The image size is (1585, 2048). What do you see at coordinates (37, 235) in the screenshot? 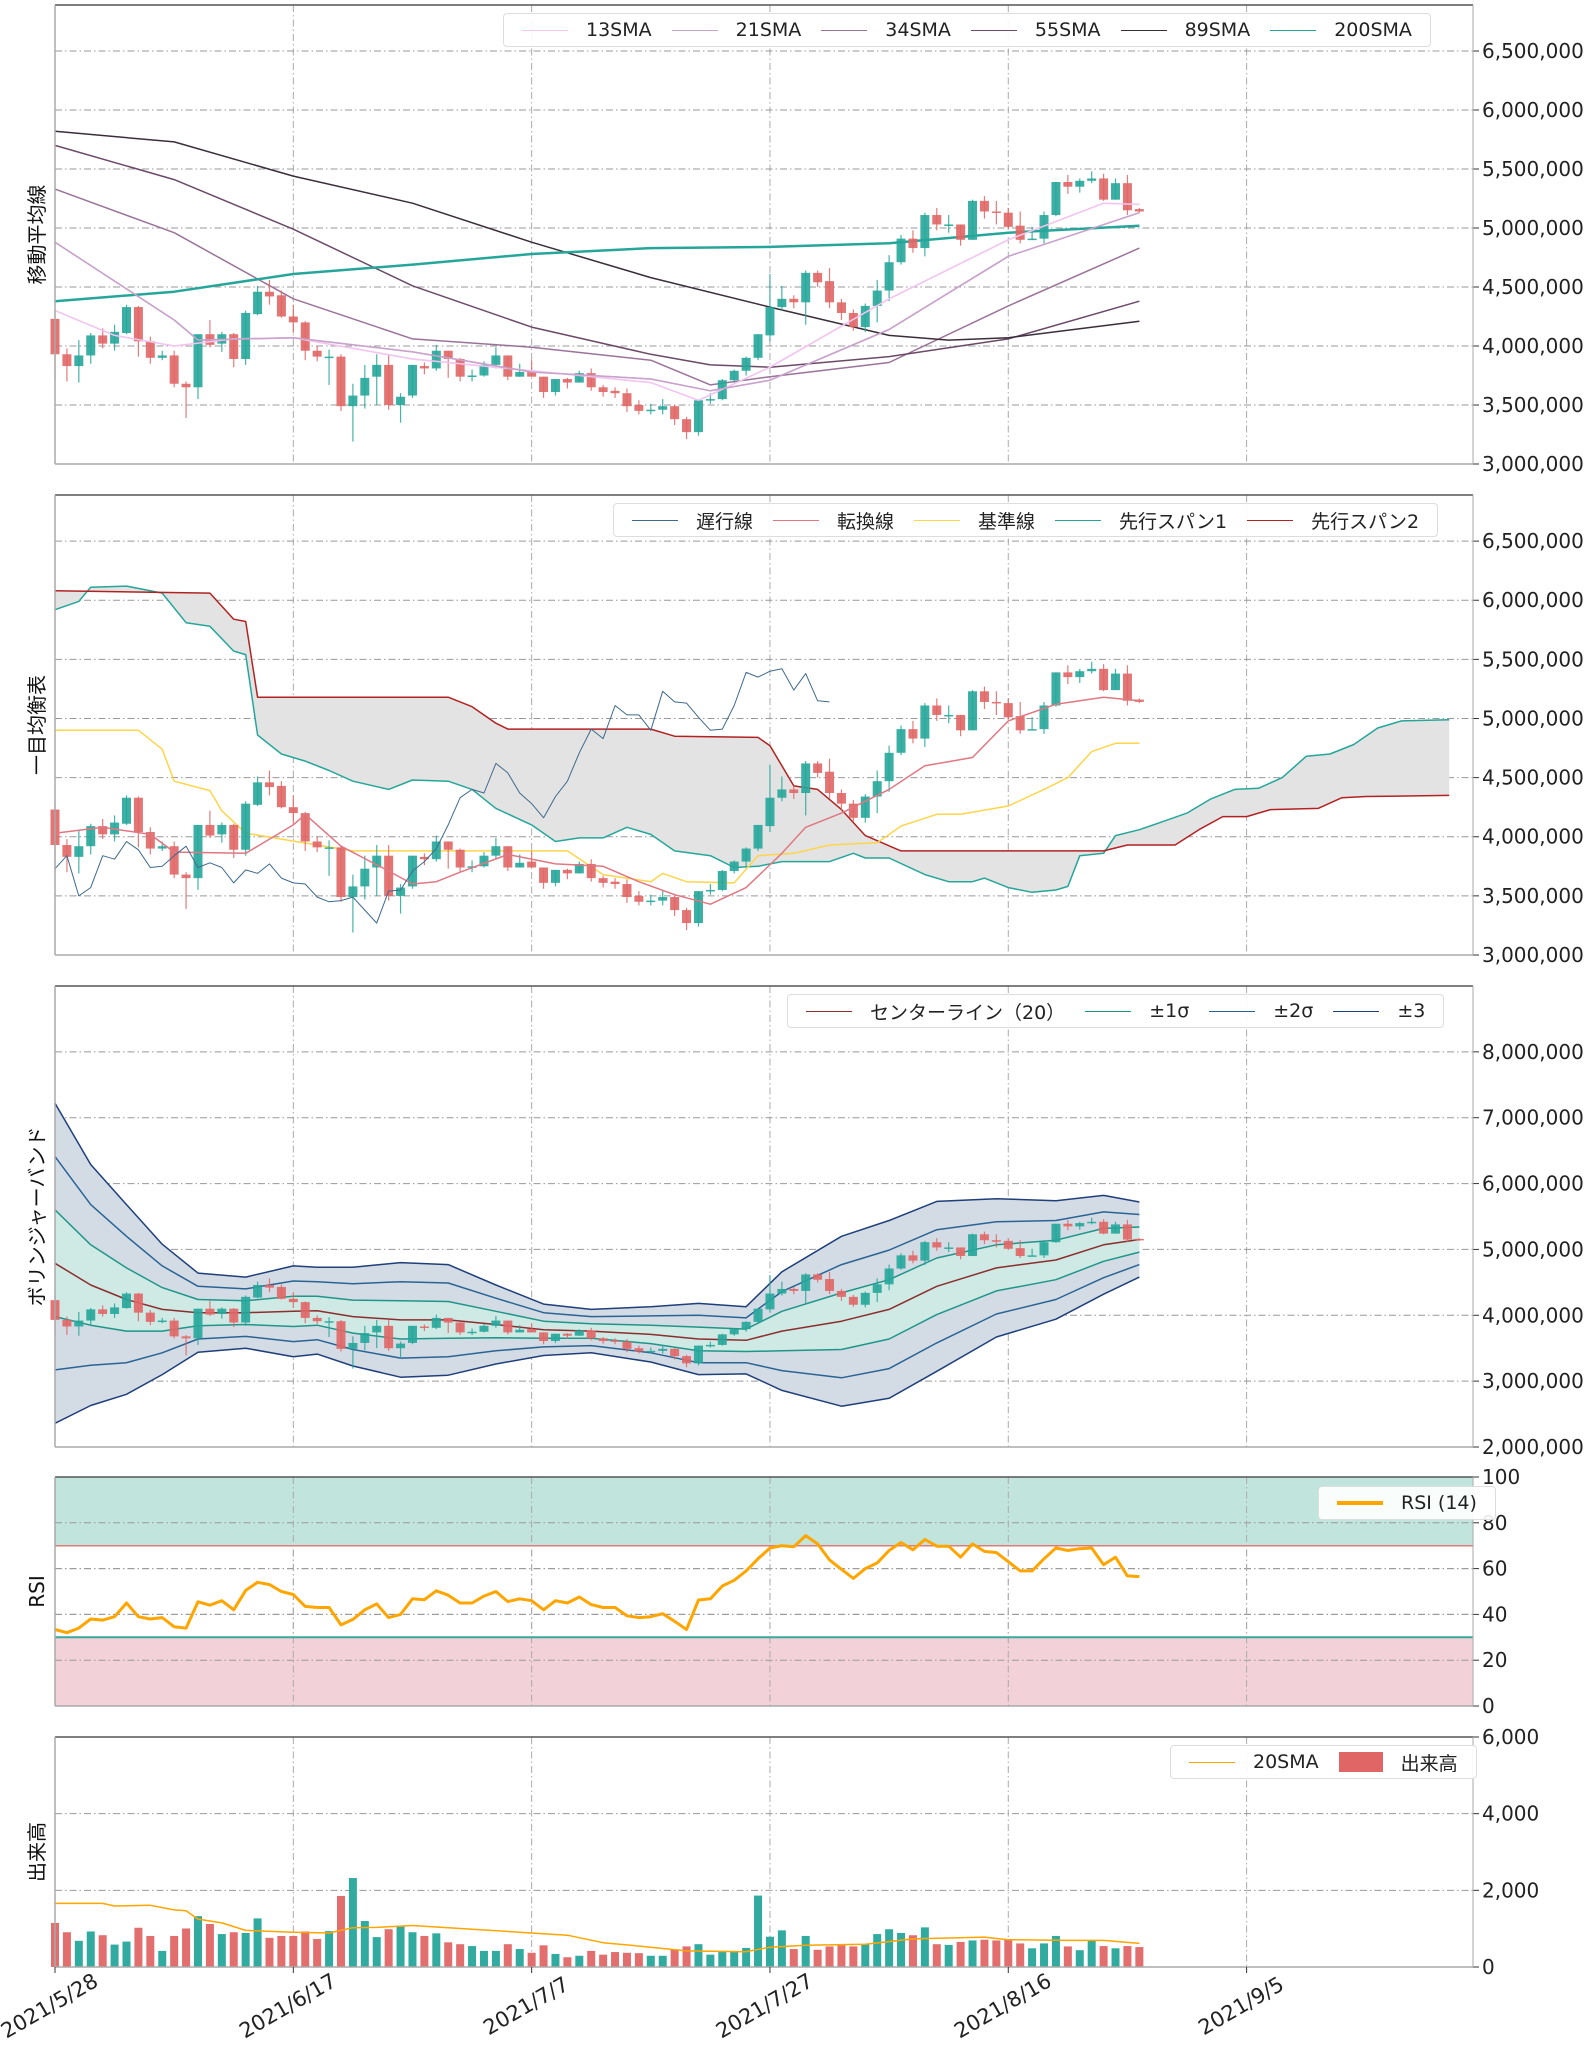
I see `y-axis-label: 移動平均線` at bounding box center [37, 235].